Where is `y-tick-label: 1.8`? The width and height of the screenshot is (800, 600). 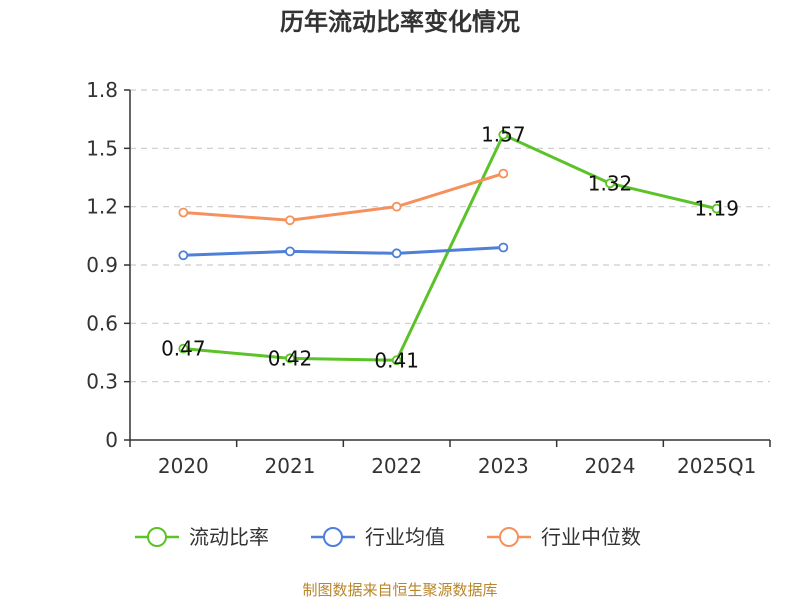
y-tick-label: 1.8 is located at coordinates (102, 90).